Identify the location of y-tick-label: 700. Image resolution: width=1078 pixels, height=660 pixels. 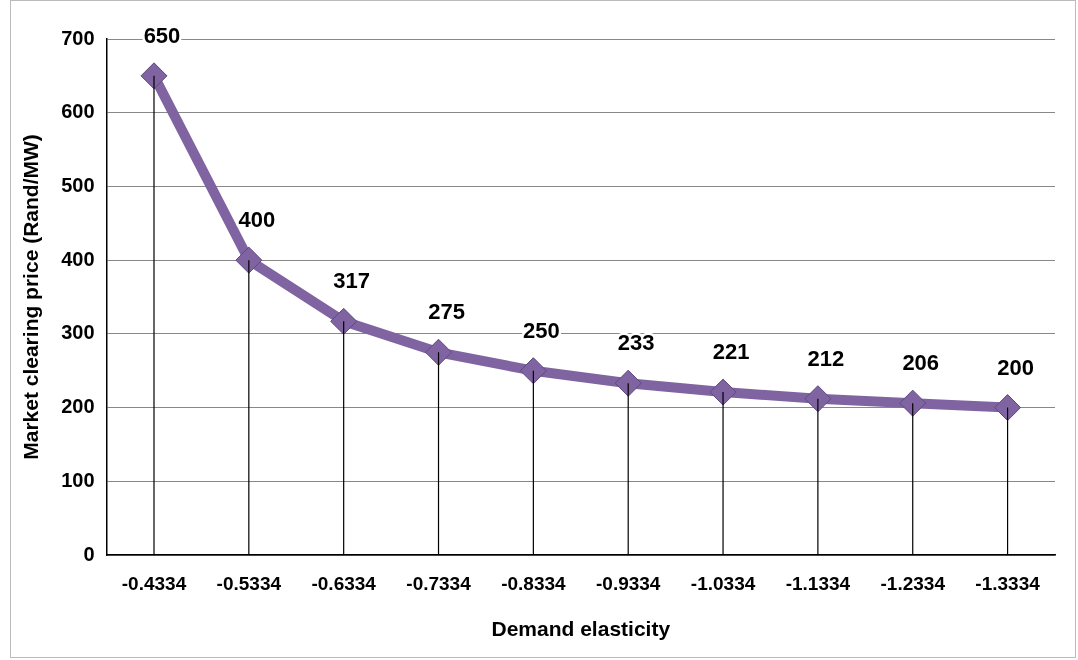
(78, 37).